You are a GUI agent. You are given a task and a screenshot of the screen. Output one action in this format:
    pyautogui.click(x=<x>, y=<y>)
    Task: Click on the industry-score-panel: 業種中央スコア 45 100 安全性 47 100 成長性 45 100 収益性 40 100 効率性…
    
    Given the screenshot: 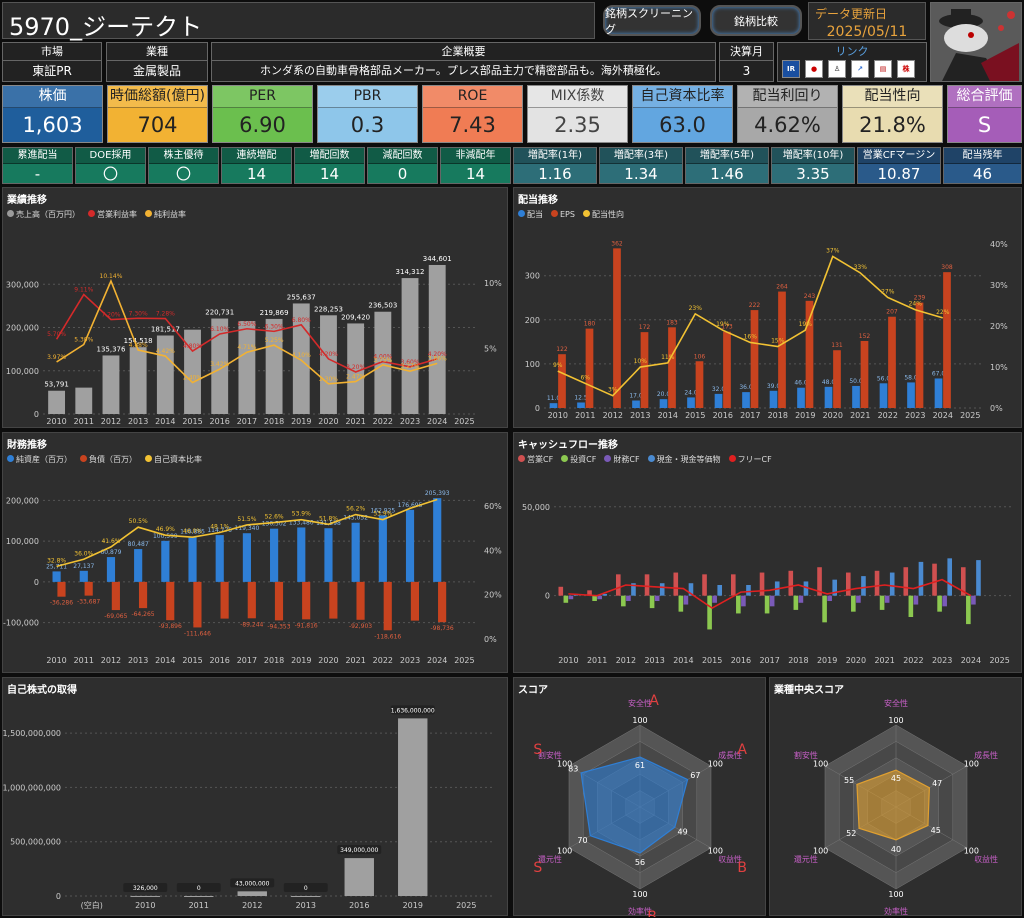 What is the action you would take?
    pyautogui.click(x=895, y=796)
    